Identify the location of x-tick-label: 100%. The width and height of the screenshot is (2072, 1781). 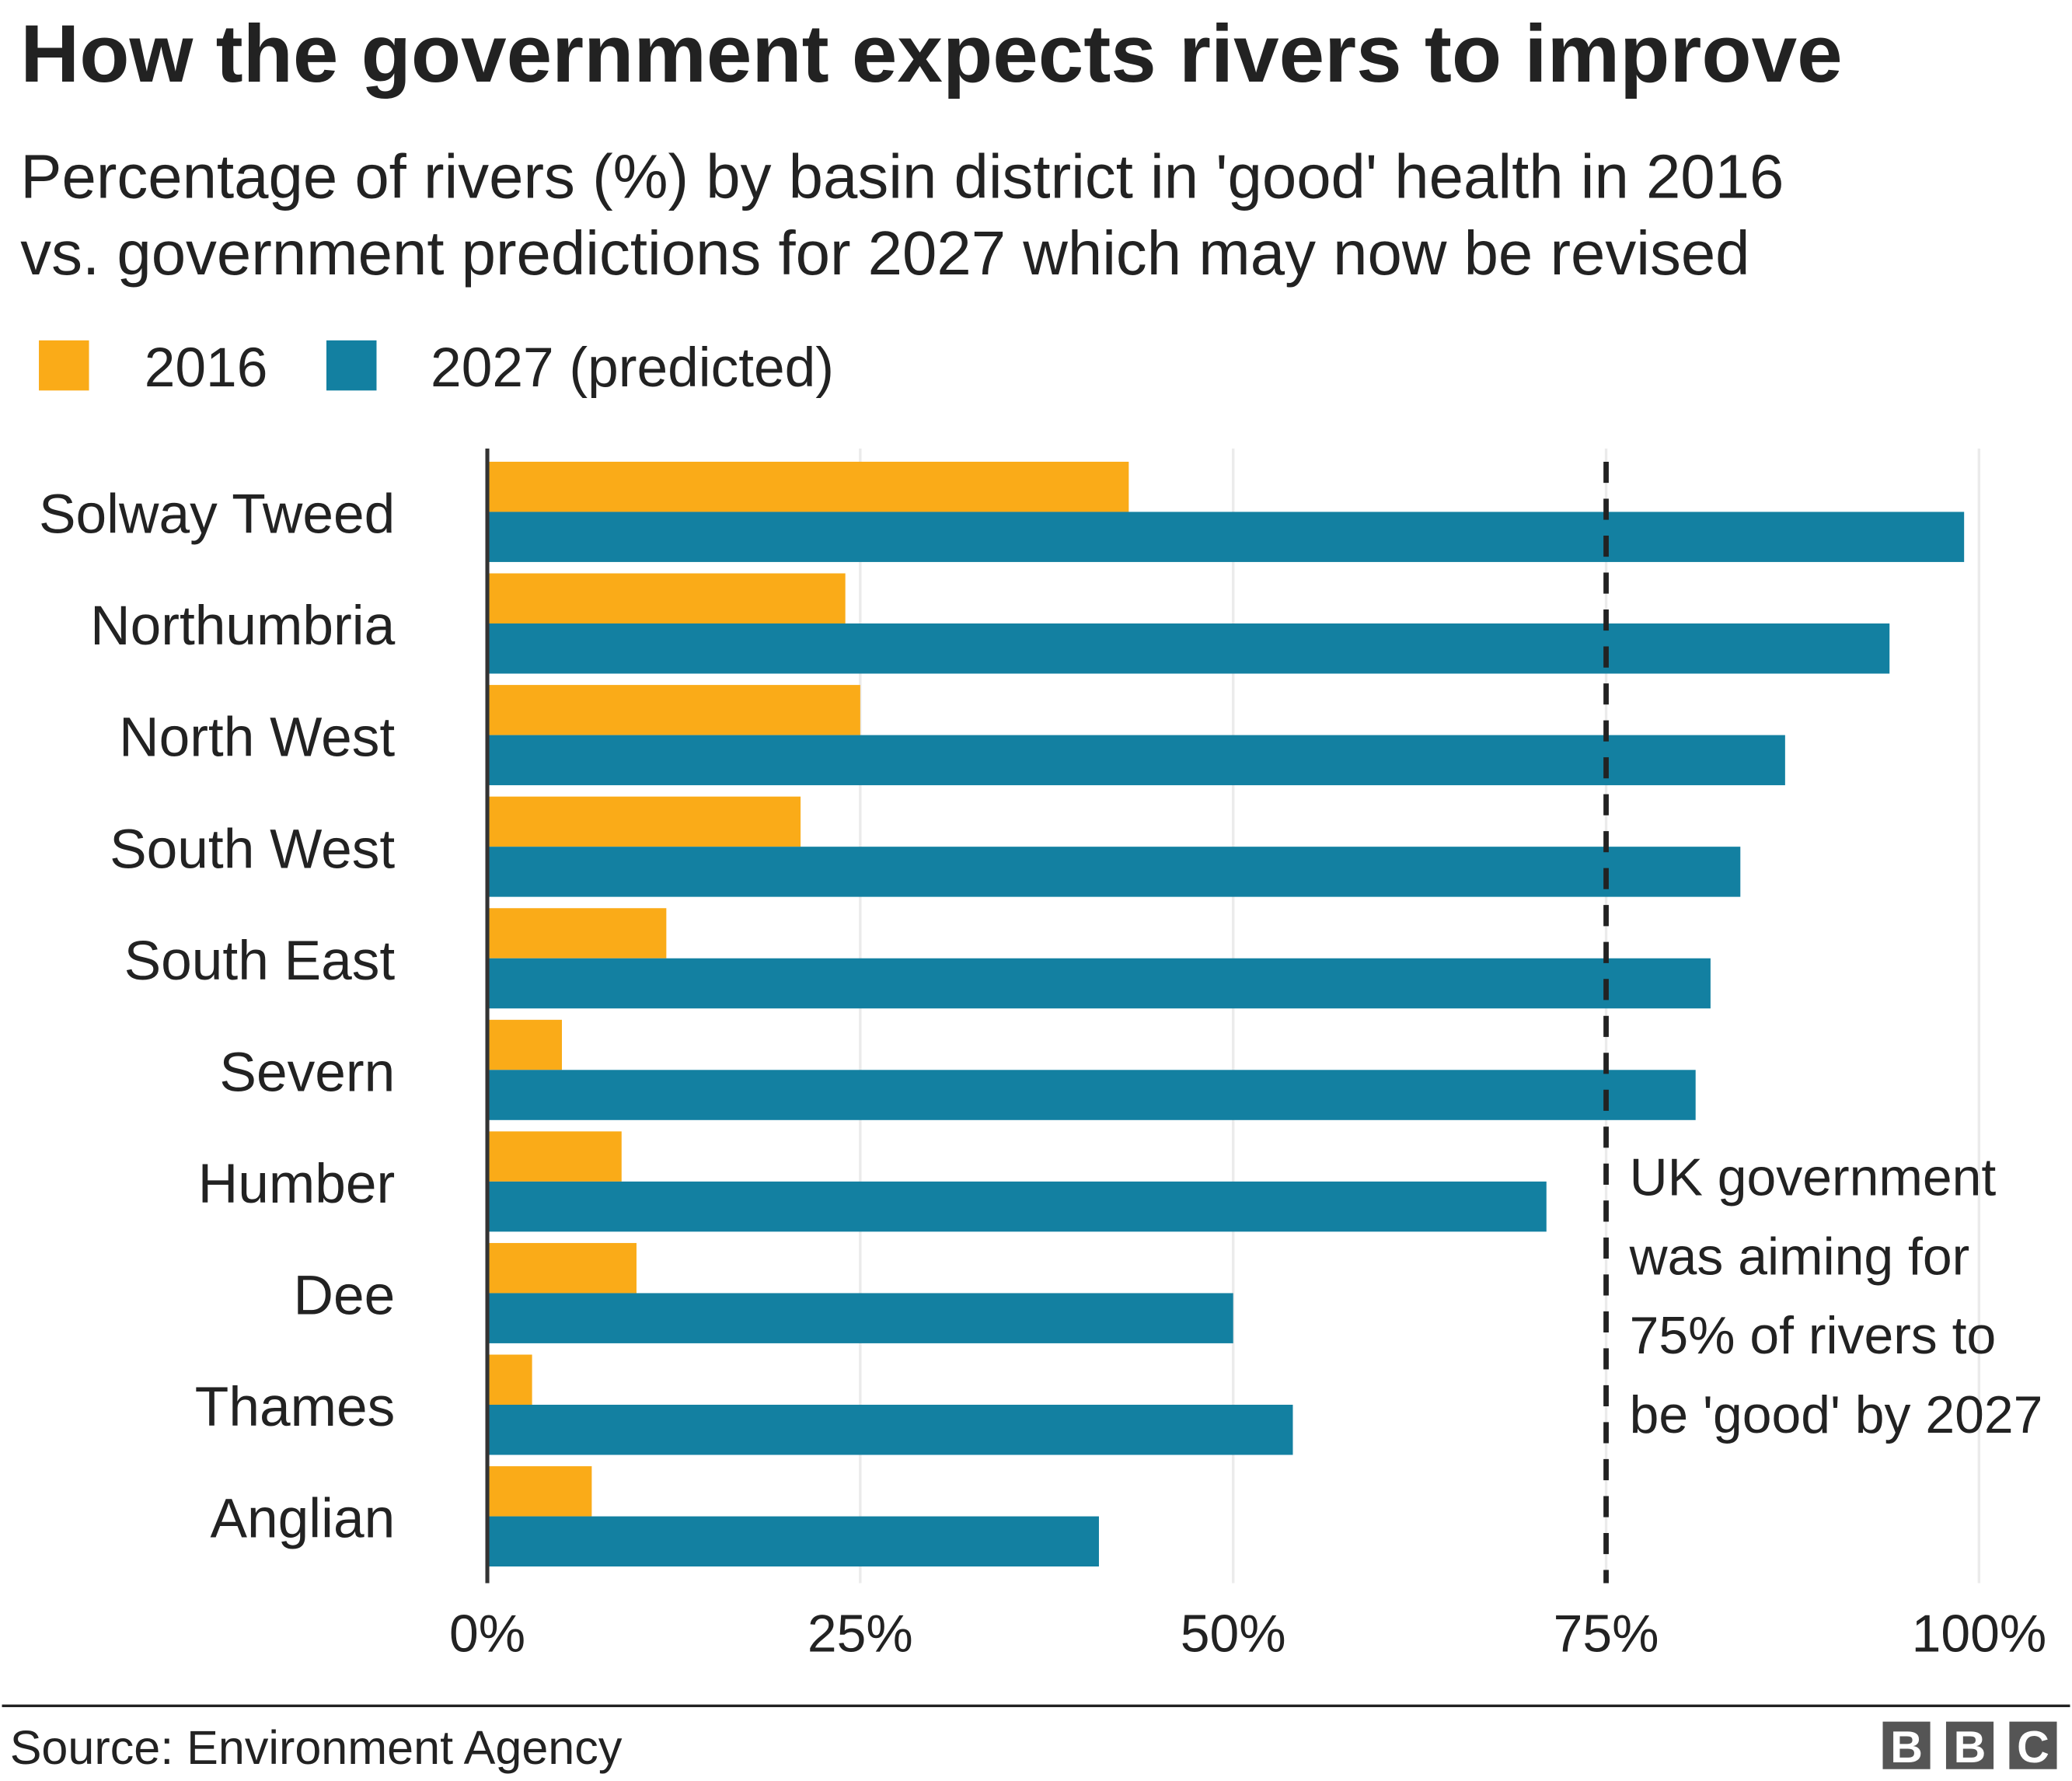
(1979, 1634).